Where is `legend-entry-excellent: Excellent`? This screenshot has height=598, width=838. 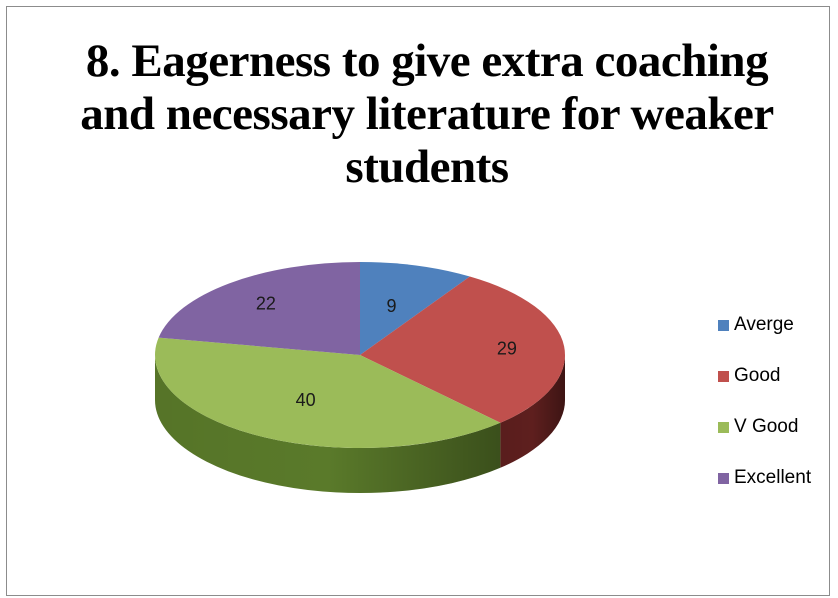 legend-entry-excellent: Excellent is located at coordinates (765, 477).